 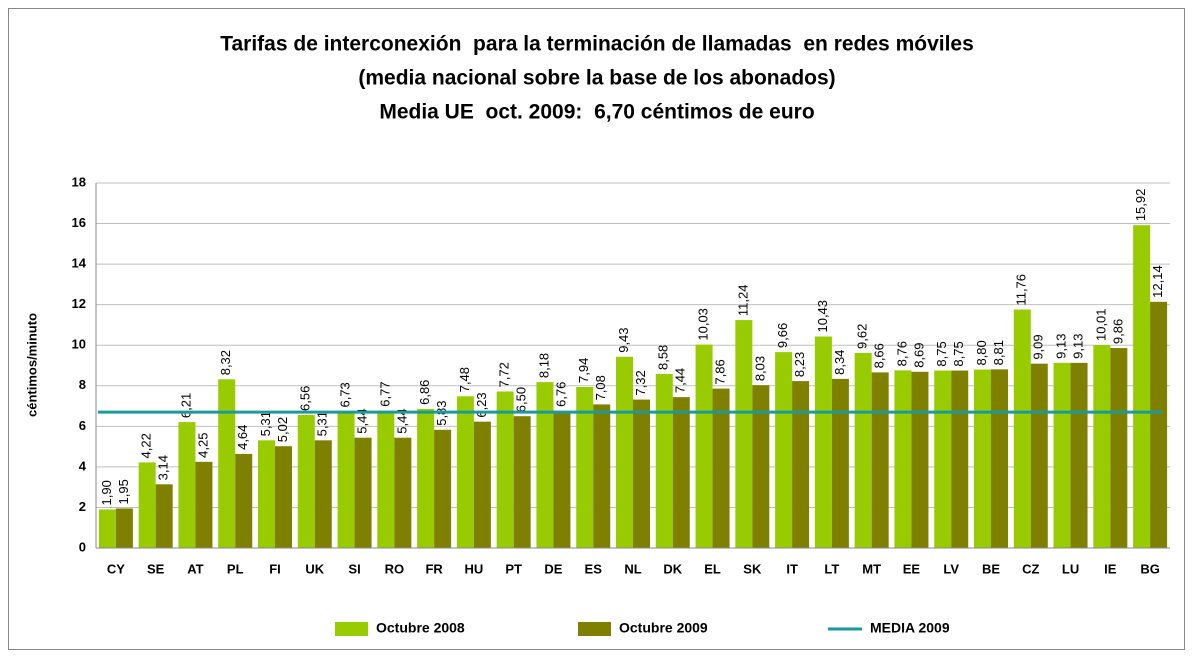 What do you see at coordinates (305, 398) in the screenshot?
I see `value-label: 6,56` at bounding box center [305, 398].